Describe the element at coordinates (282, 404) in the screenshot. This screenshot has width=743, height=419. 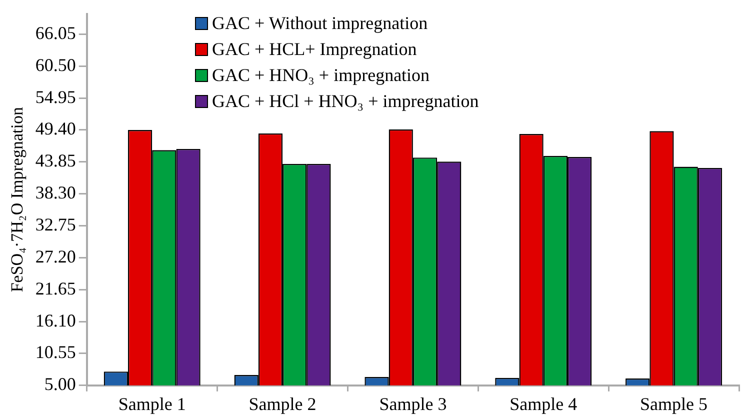
I see `x-tick-label: Sample 2` at that location.